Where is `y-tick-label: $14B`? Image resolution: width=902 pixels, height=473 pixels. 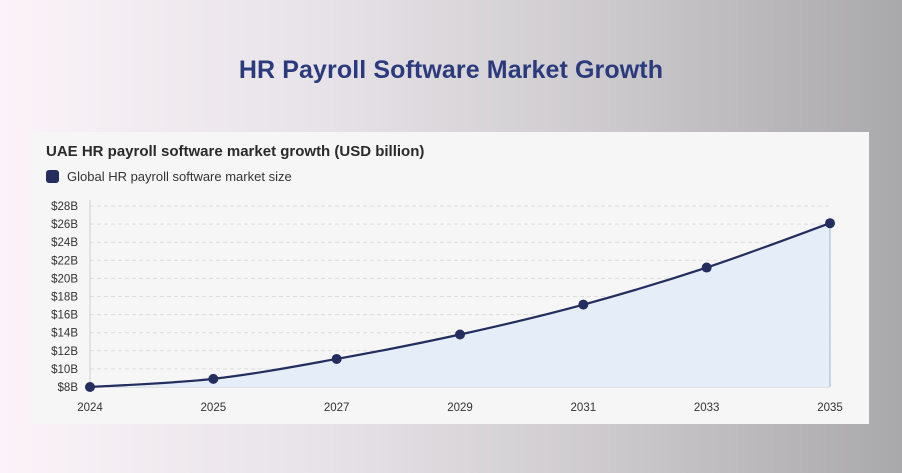
y-tick-label: $14B is located at coordinates (64, 334).